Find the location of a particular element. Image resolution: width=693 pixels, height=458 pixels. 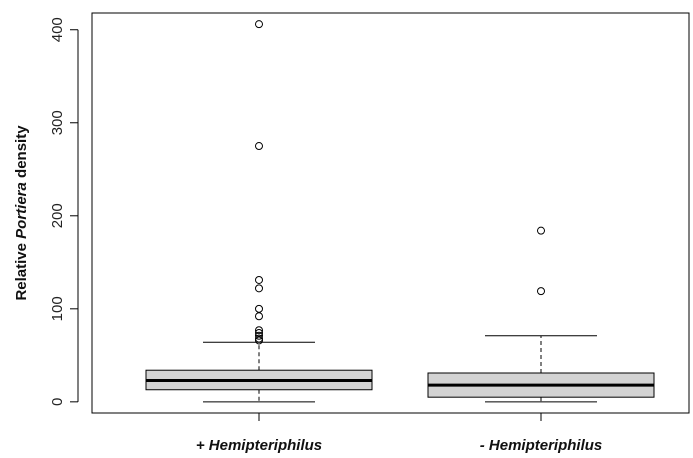

y-tick-label: 200 is located at coordinates (57, 215).